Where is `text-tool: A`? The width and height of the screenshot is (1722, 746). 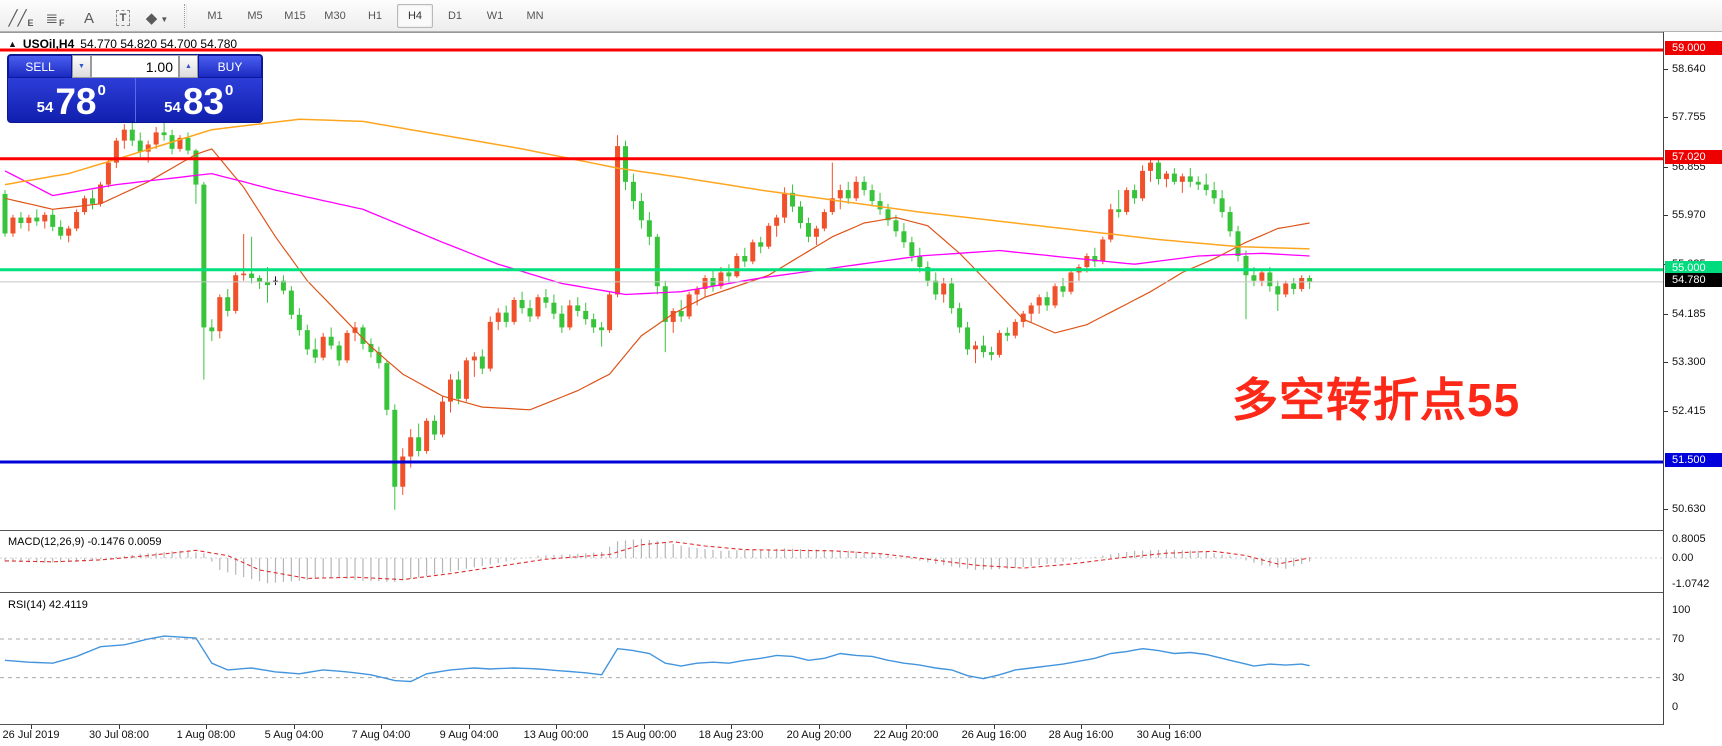 text-tool: A is located at coordinates (89, 16).